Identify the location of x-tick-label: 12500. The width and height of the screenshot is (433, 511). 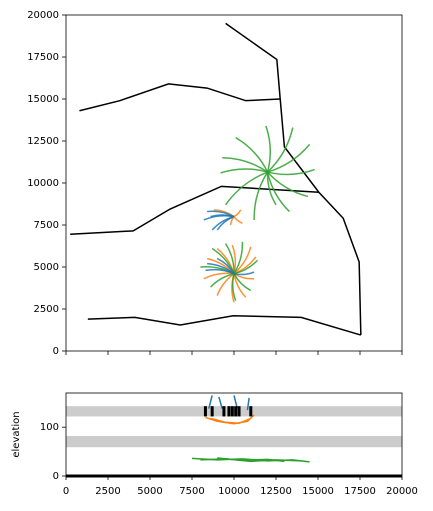
(276, 491).